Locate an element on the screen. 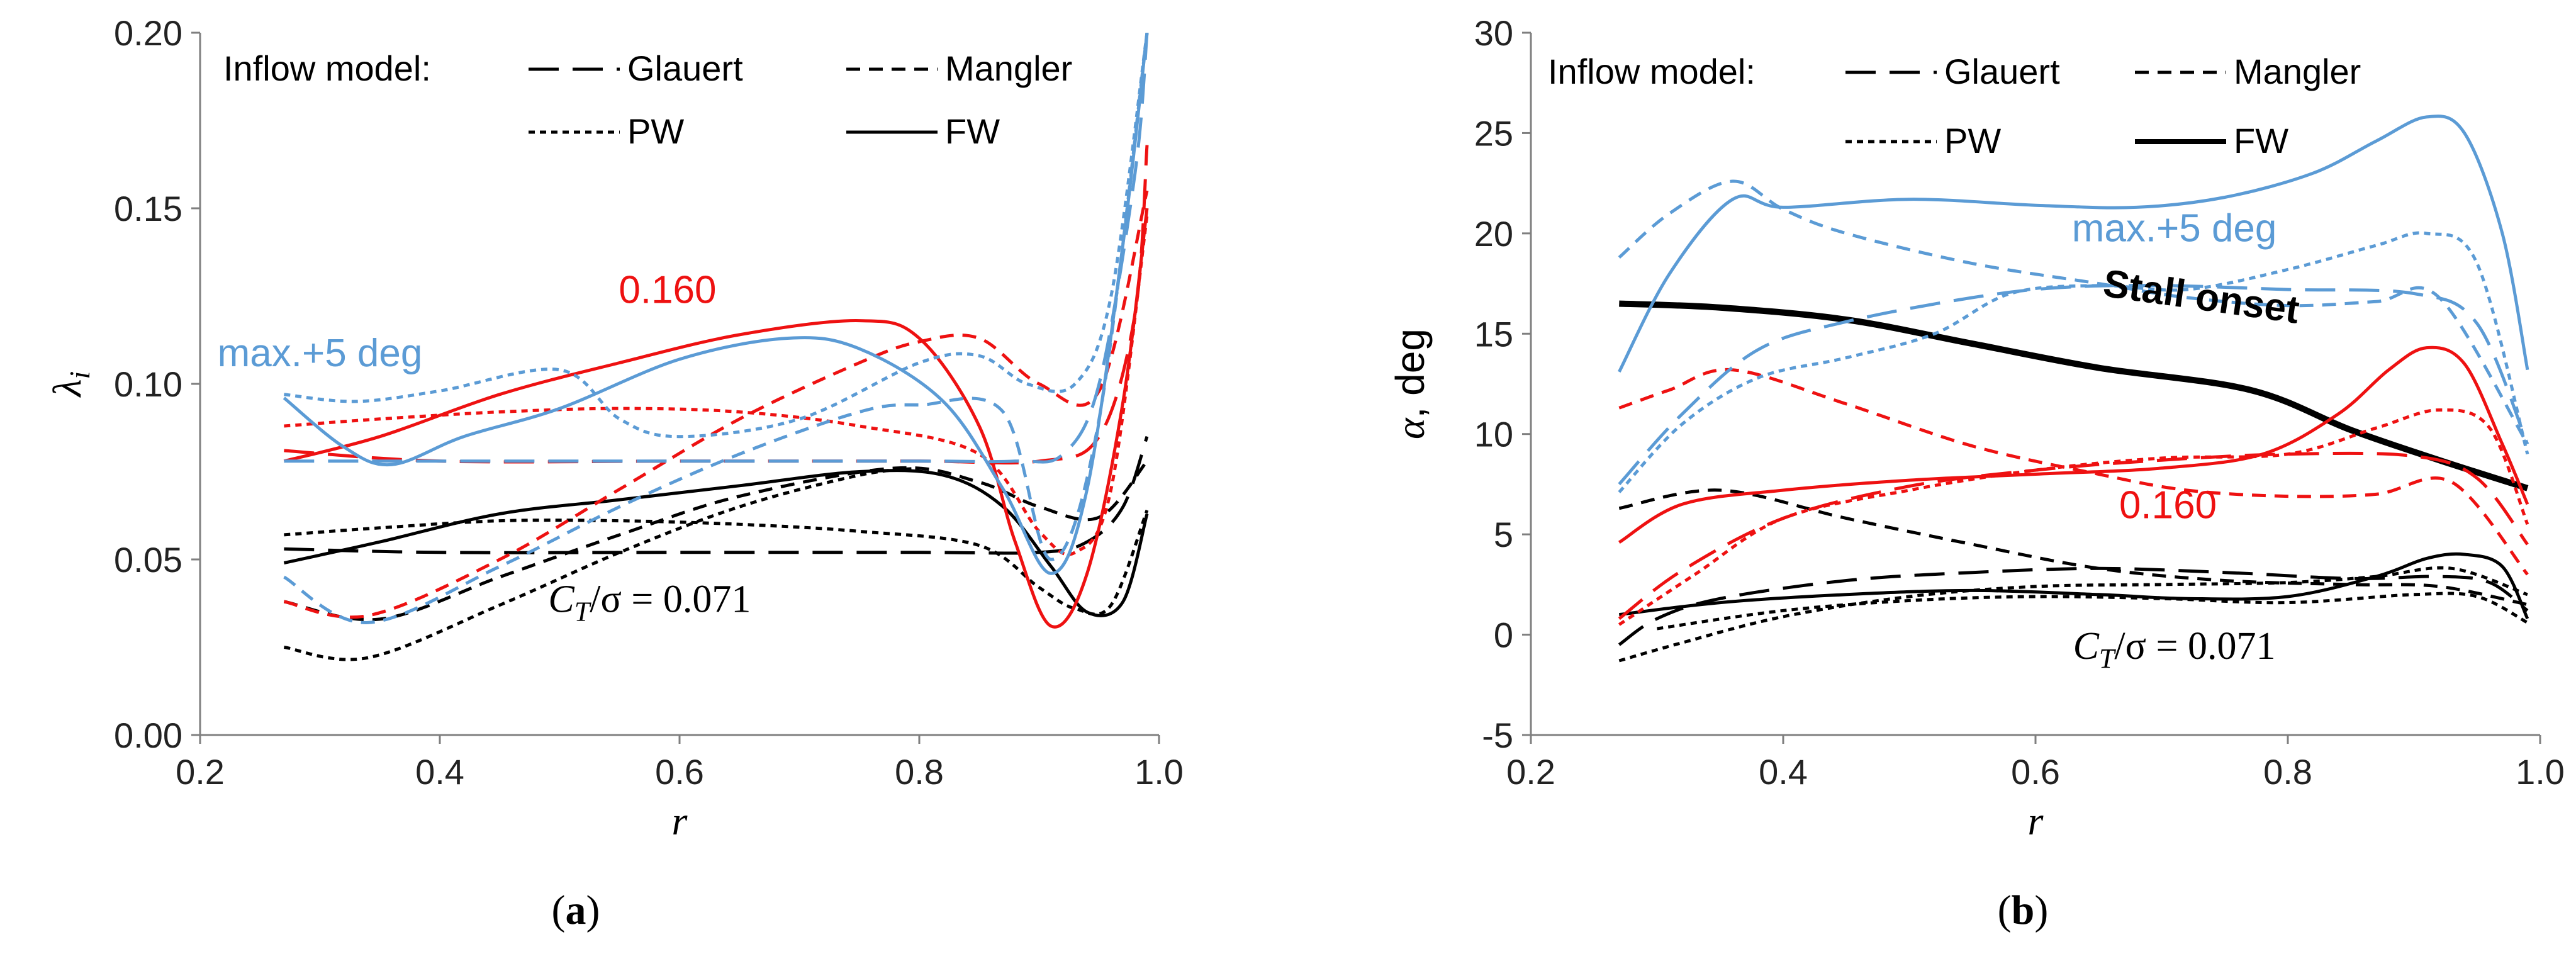  panel-caption-a: (a) is located at coordinates (576, 910).